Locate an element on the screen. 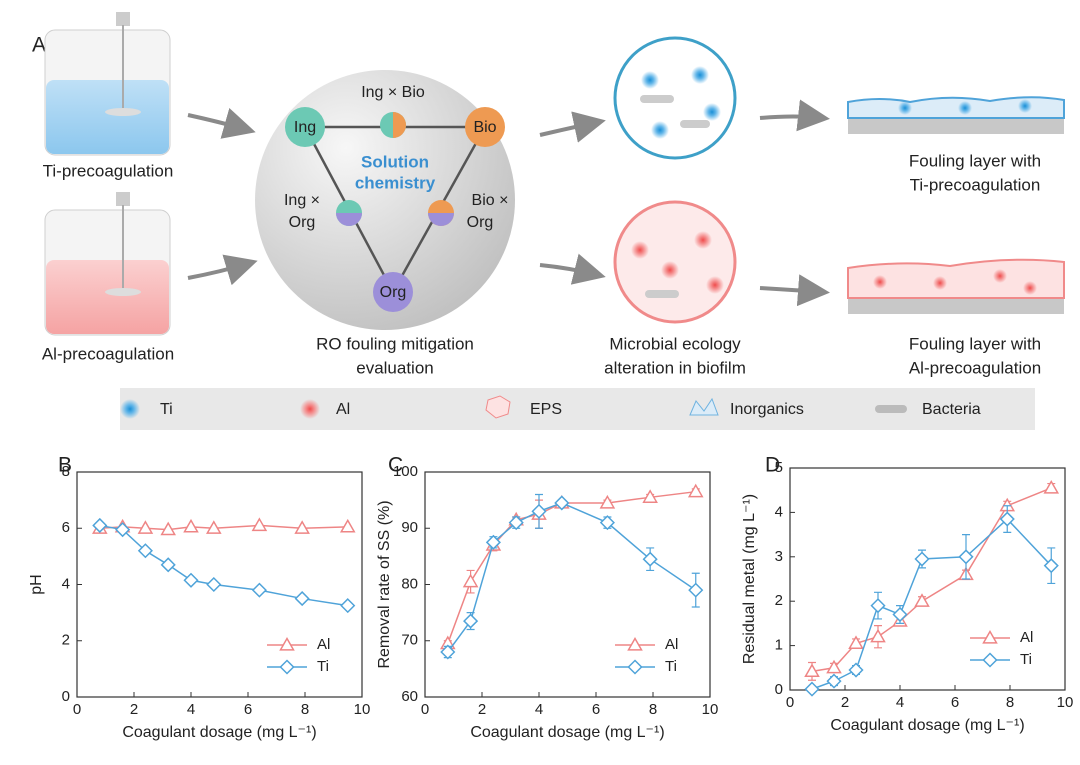  node-label: Ing is located at coordinates (305, 127).